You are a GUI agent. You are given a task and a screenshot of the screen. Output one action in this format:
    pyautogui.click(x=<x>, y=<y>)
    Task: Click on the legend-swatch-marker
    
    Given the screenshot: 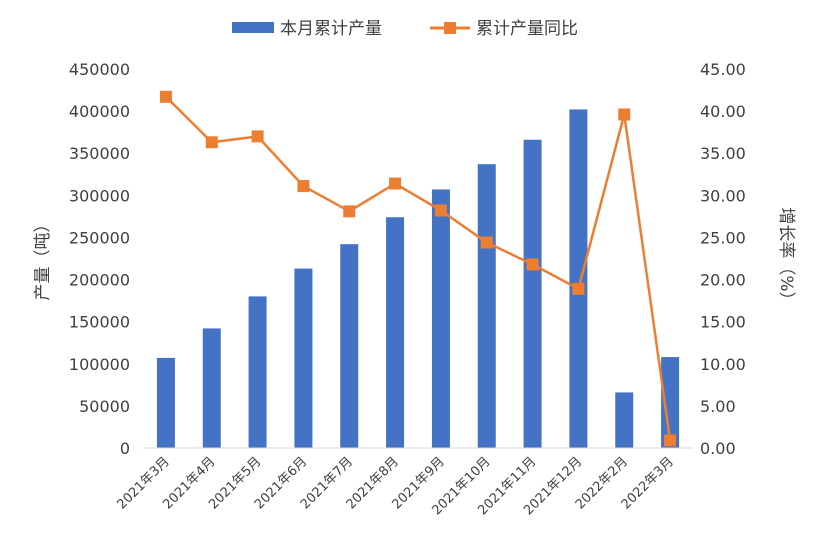 What is the action you would take?
    pyautogui.click(x=450, y=28)
    